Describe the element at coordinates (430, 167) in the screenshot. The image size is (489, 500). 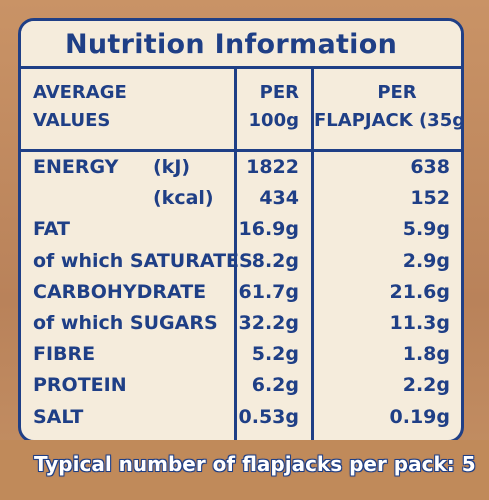
I see `row-per-flapjack: 638` at that location.